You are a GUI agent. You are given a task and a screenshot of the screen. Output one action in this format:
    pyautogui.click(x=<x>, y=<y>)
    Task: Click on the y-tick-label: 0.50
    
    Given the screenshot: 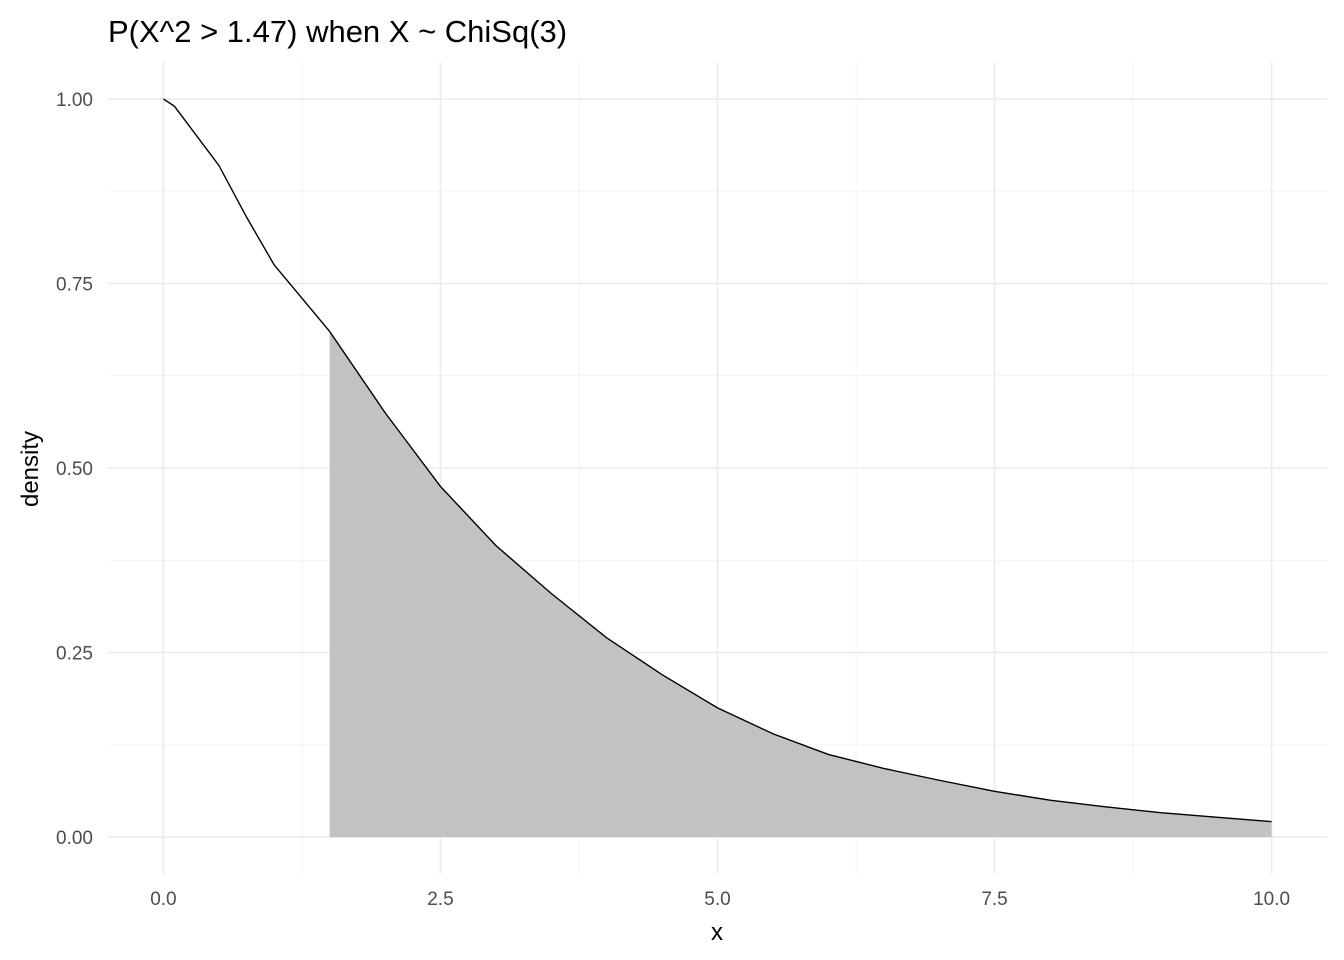 What is the action you would take?
    pyautogui.click(x=74, y=469)
    